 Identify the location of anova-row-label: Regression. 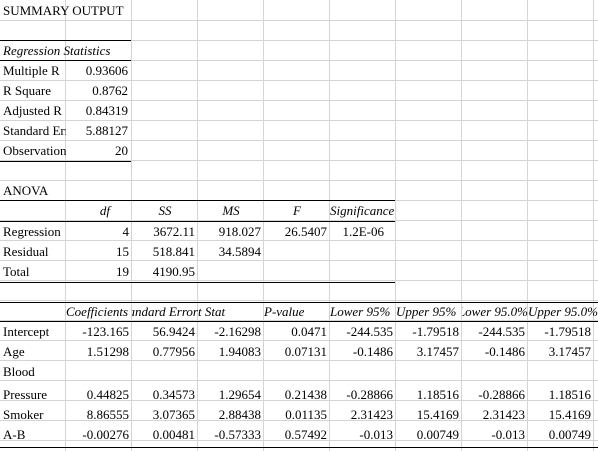
(32, 231).